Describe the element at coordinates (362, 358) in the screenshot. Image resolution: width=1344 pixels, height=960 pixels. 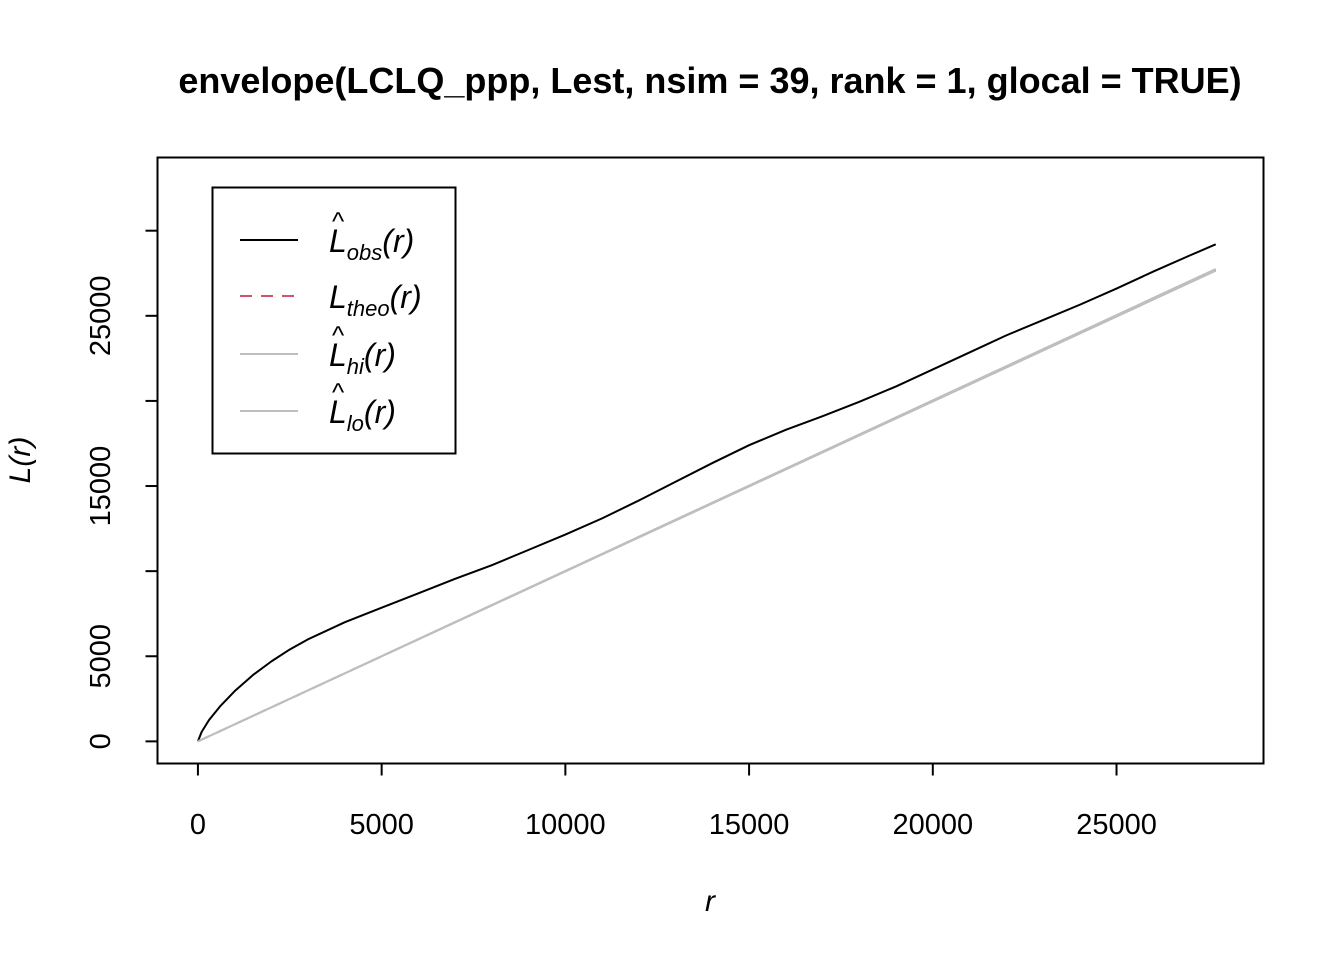
I see `legend-label-hi: Lhi(r)` at that location.